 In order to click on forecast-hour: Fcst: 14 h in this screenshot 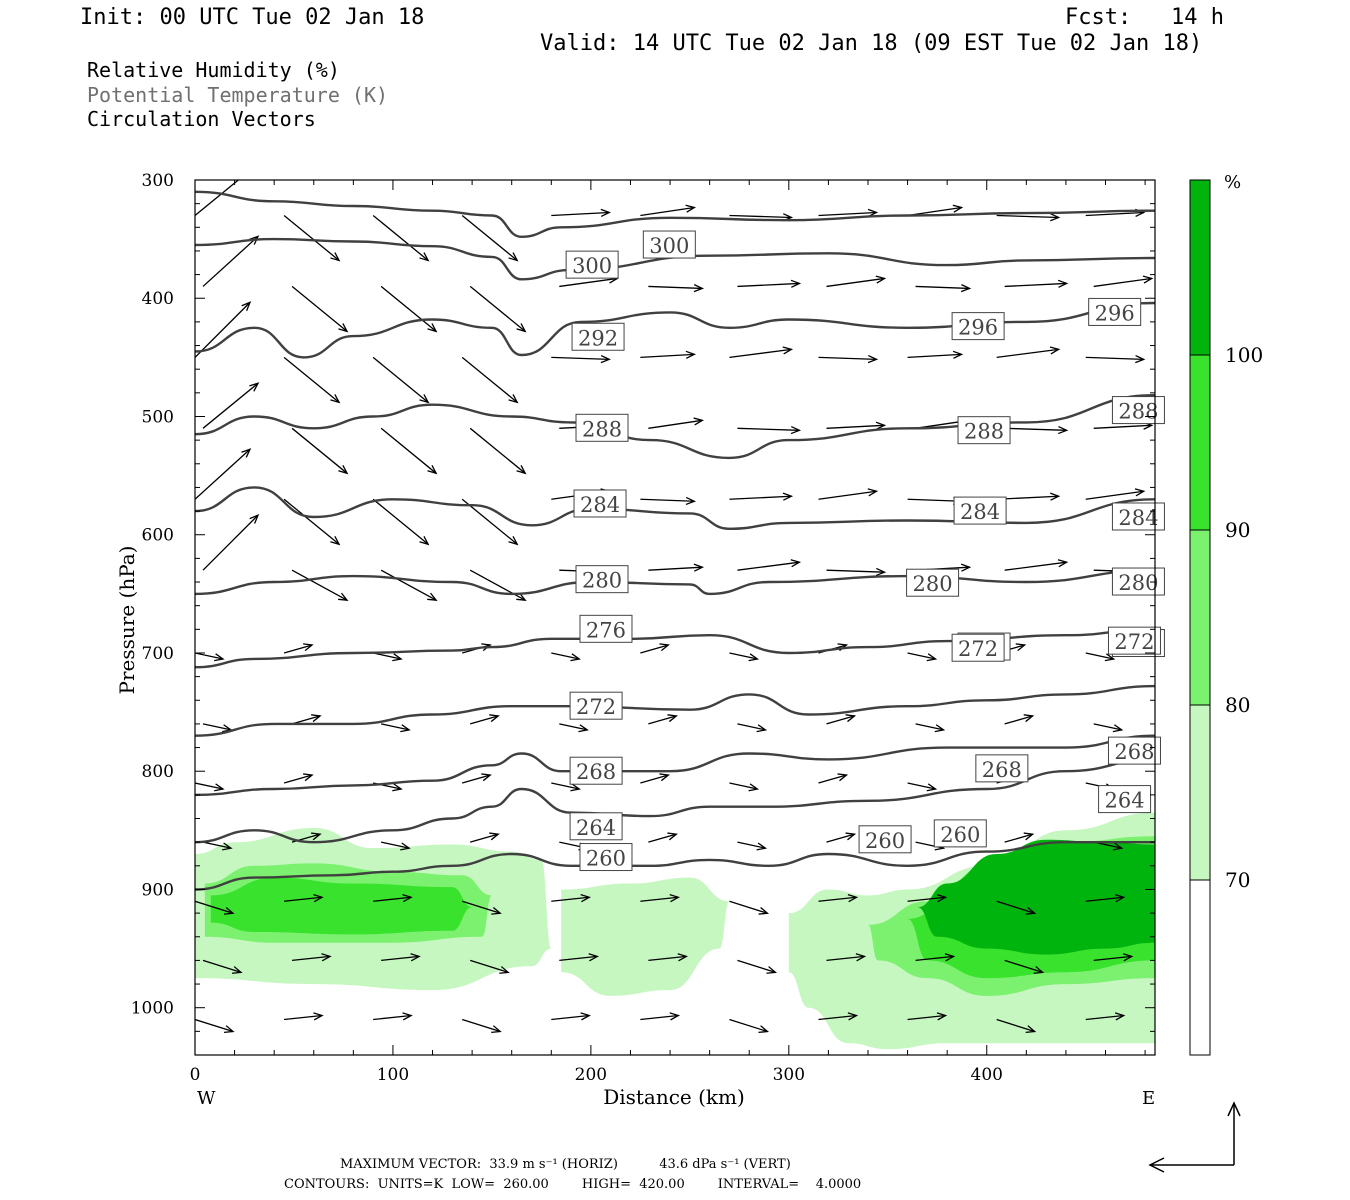, I will do `click(1144, 17)`.